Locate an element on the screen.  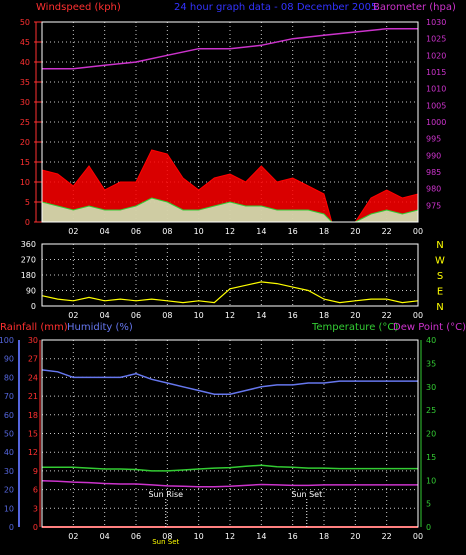
wind-axis-tick: 15 is located at coordinates (25, 162).